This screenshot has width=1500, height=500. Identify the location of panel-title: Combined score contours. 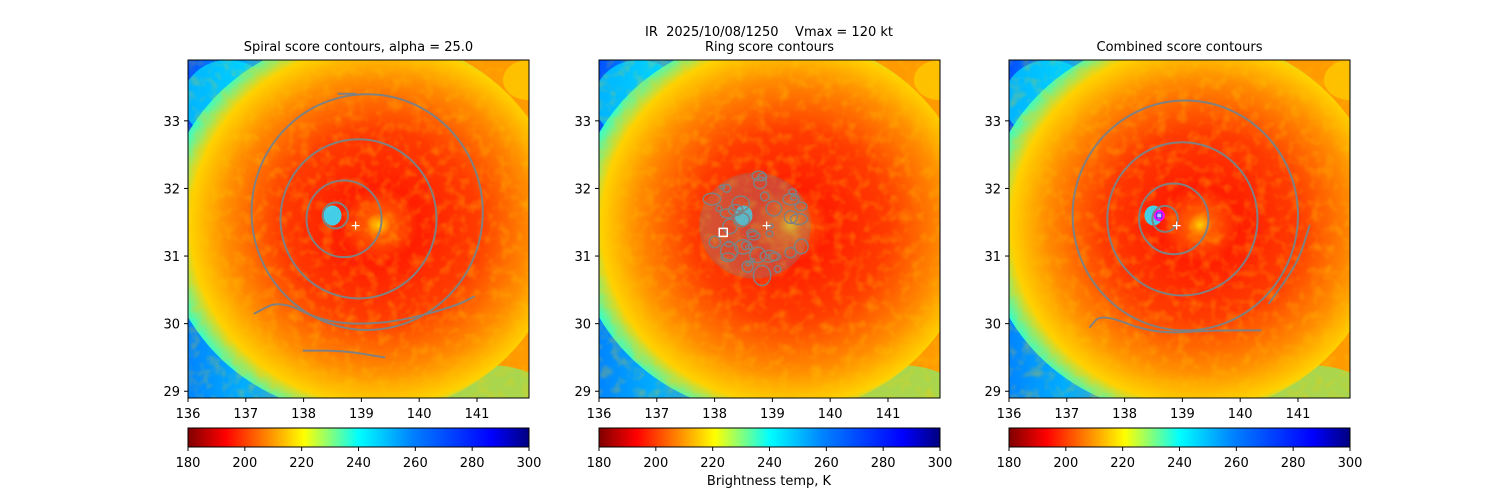
(1180, 47).